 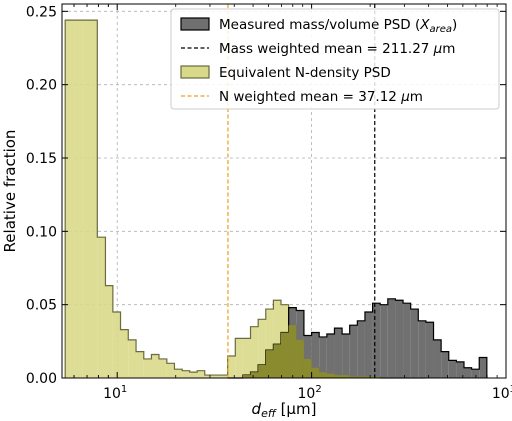 I want to click on y-tick-label: 0.20, so click(x=41, y=86).